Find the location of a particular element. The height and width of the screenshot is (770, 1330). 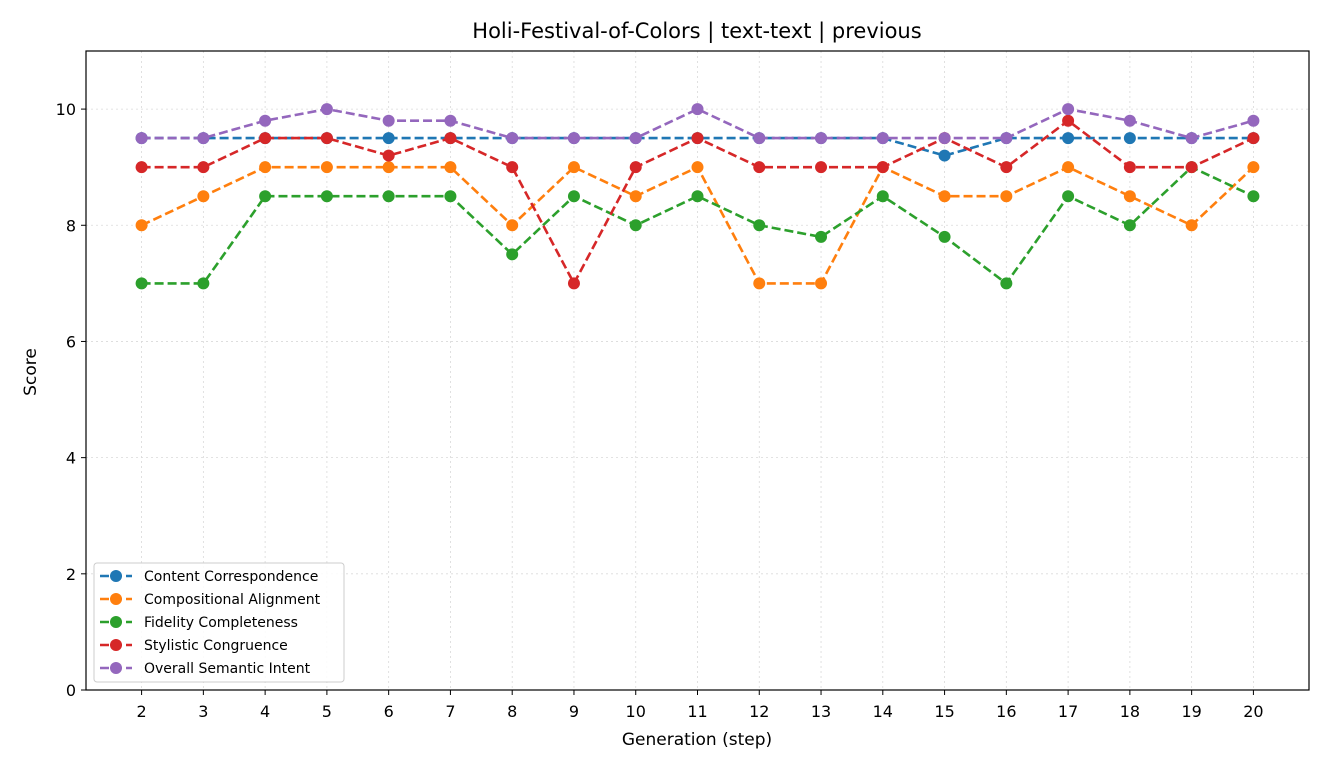

x-tick-label: 5 is located at coordinates (327, 711).